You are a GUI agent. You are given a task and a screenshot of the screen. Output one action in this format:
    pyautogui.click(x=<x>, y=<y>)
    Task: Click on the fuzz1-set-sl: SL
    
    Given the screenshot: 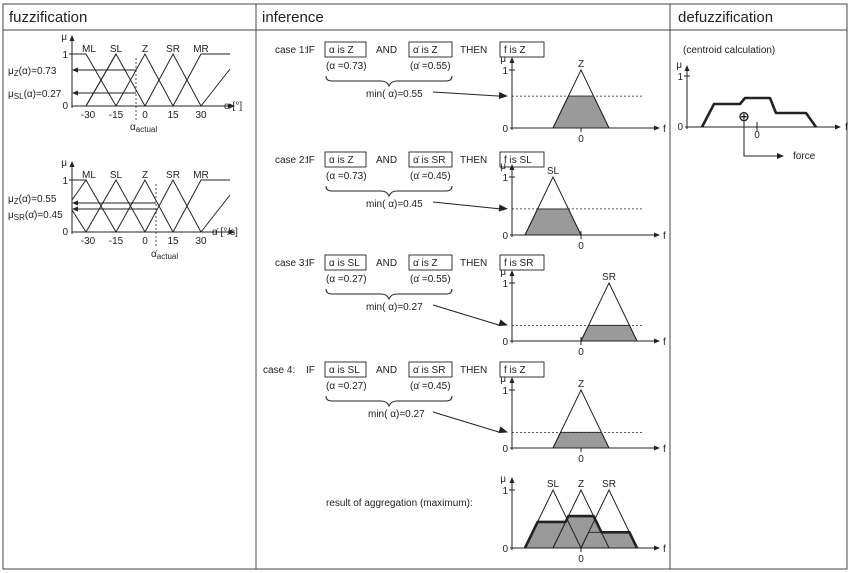 What is the action you would take?
    pyautogui.click(x=116, y=49)
    